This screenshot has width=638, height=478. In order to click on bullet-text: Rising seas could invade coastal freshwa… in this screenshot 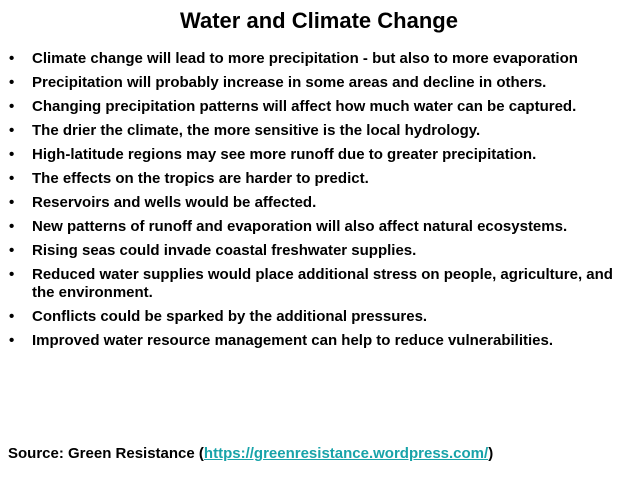, I will do `click(224, 250)`.